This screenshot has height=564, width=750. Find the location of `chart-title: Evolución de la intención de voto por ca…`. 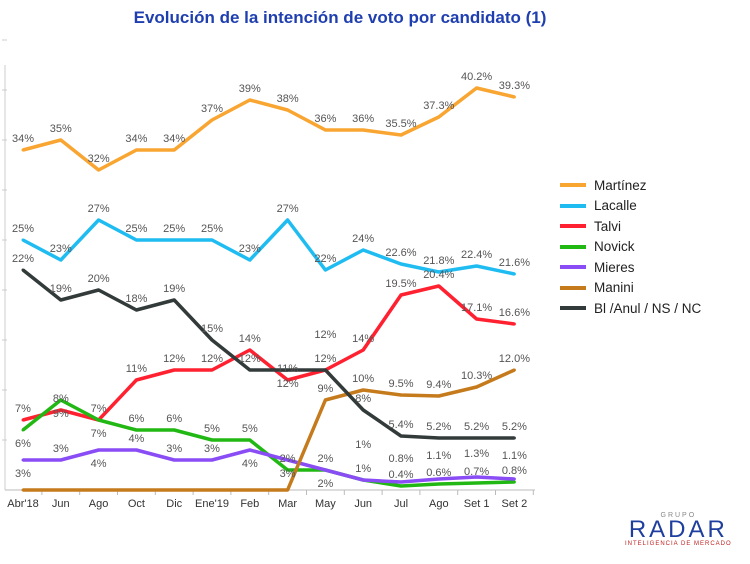

chart-title: Evolución de la intención de voto por ca… is located at coordinates (340, 17).